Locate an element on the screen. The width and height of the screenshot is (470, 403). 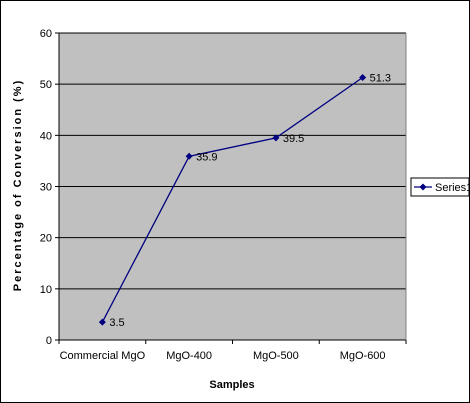
x-axis-ticks: Commercial MgO MgO-400 MgO-500 MgO-600 is located at coordinates (232, 351).